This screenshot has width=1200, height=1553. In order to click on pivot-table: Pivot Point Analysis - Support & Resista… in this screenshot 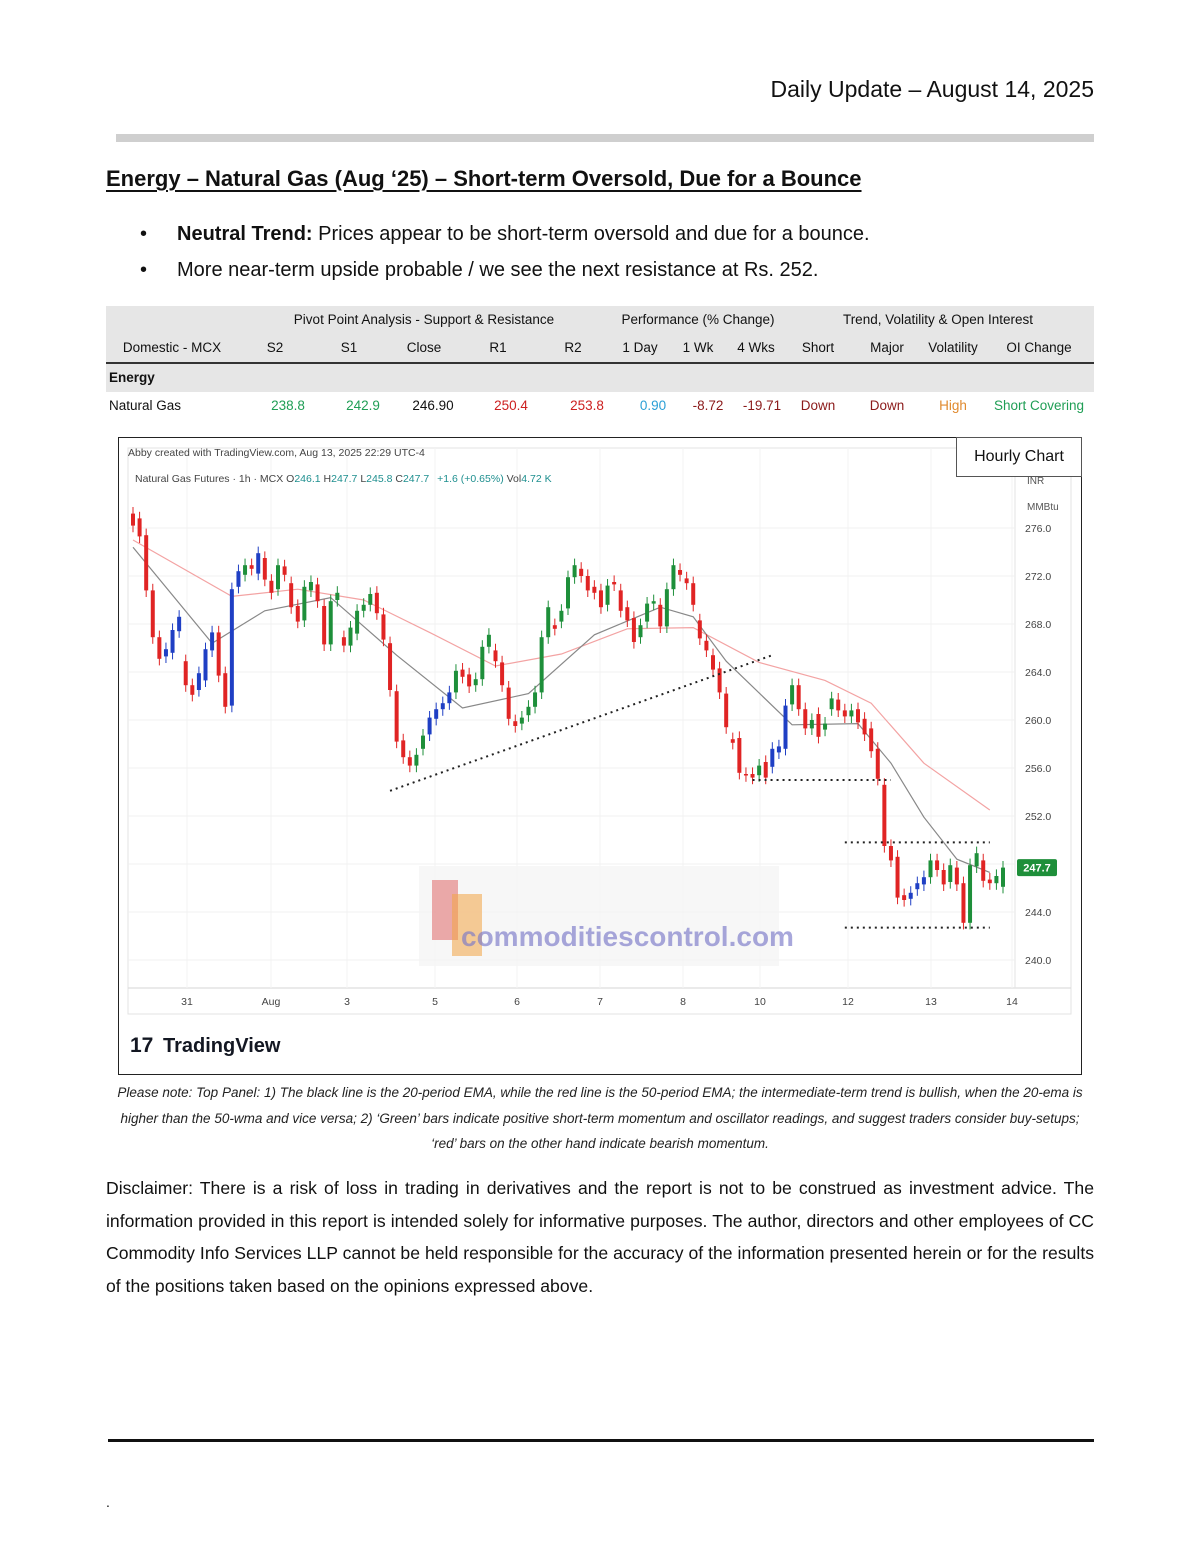, I will do `click(600, 363)`.